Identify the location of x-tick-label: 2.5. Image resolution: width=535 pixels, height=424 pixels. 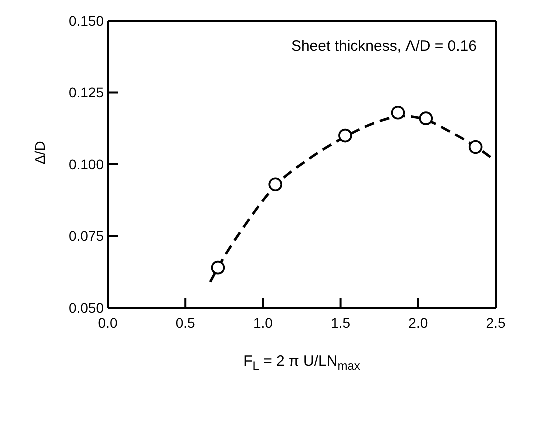
(496, 322).